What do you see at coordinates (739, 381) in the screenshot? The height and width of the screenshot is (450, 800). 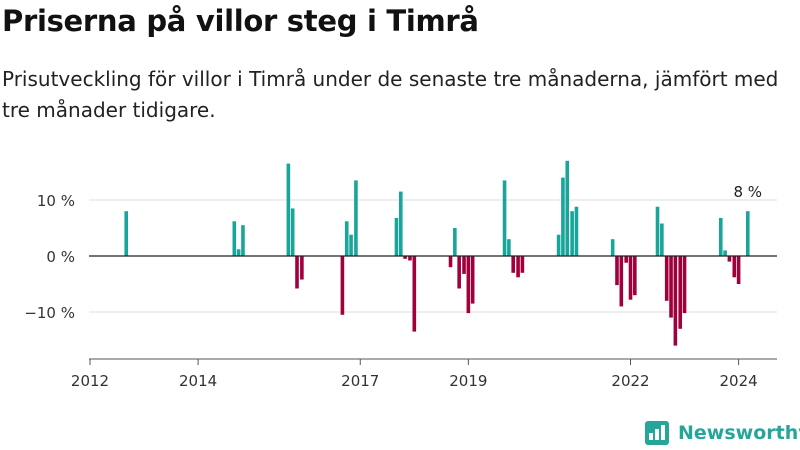 I see `x-tick-label: 2024` at bounding box center [739, 381].